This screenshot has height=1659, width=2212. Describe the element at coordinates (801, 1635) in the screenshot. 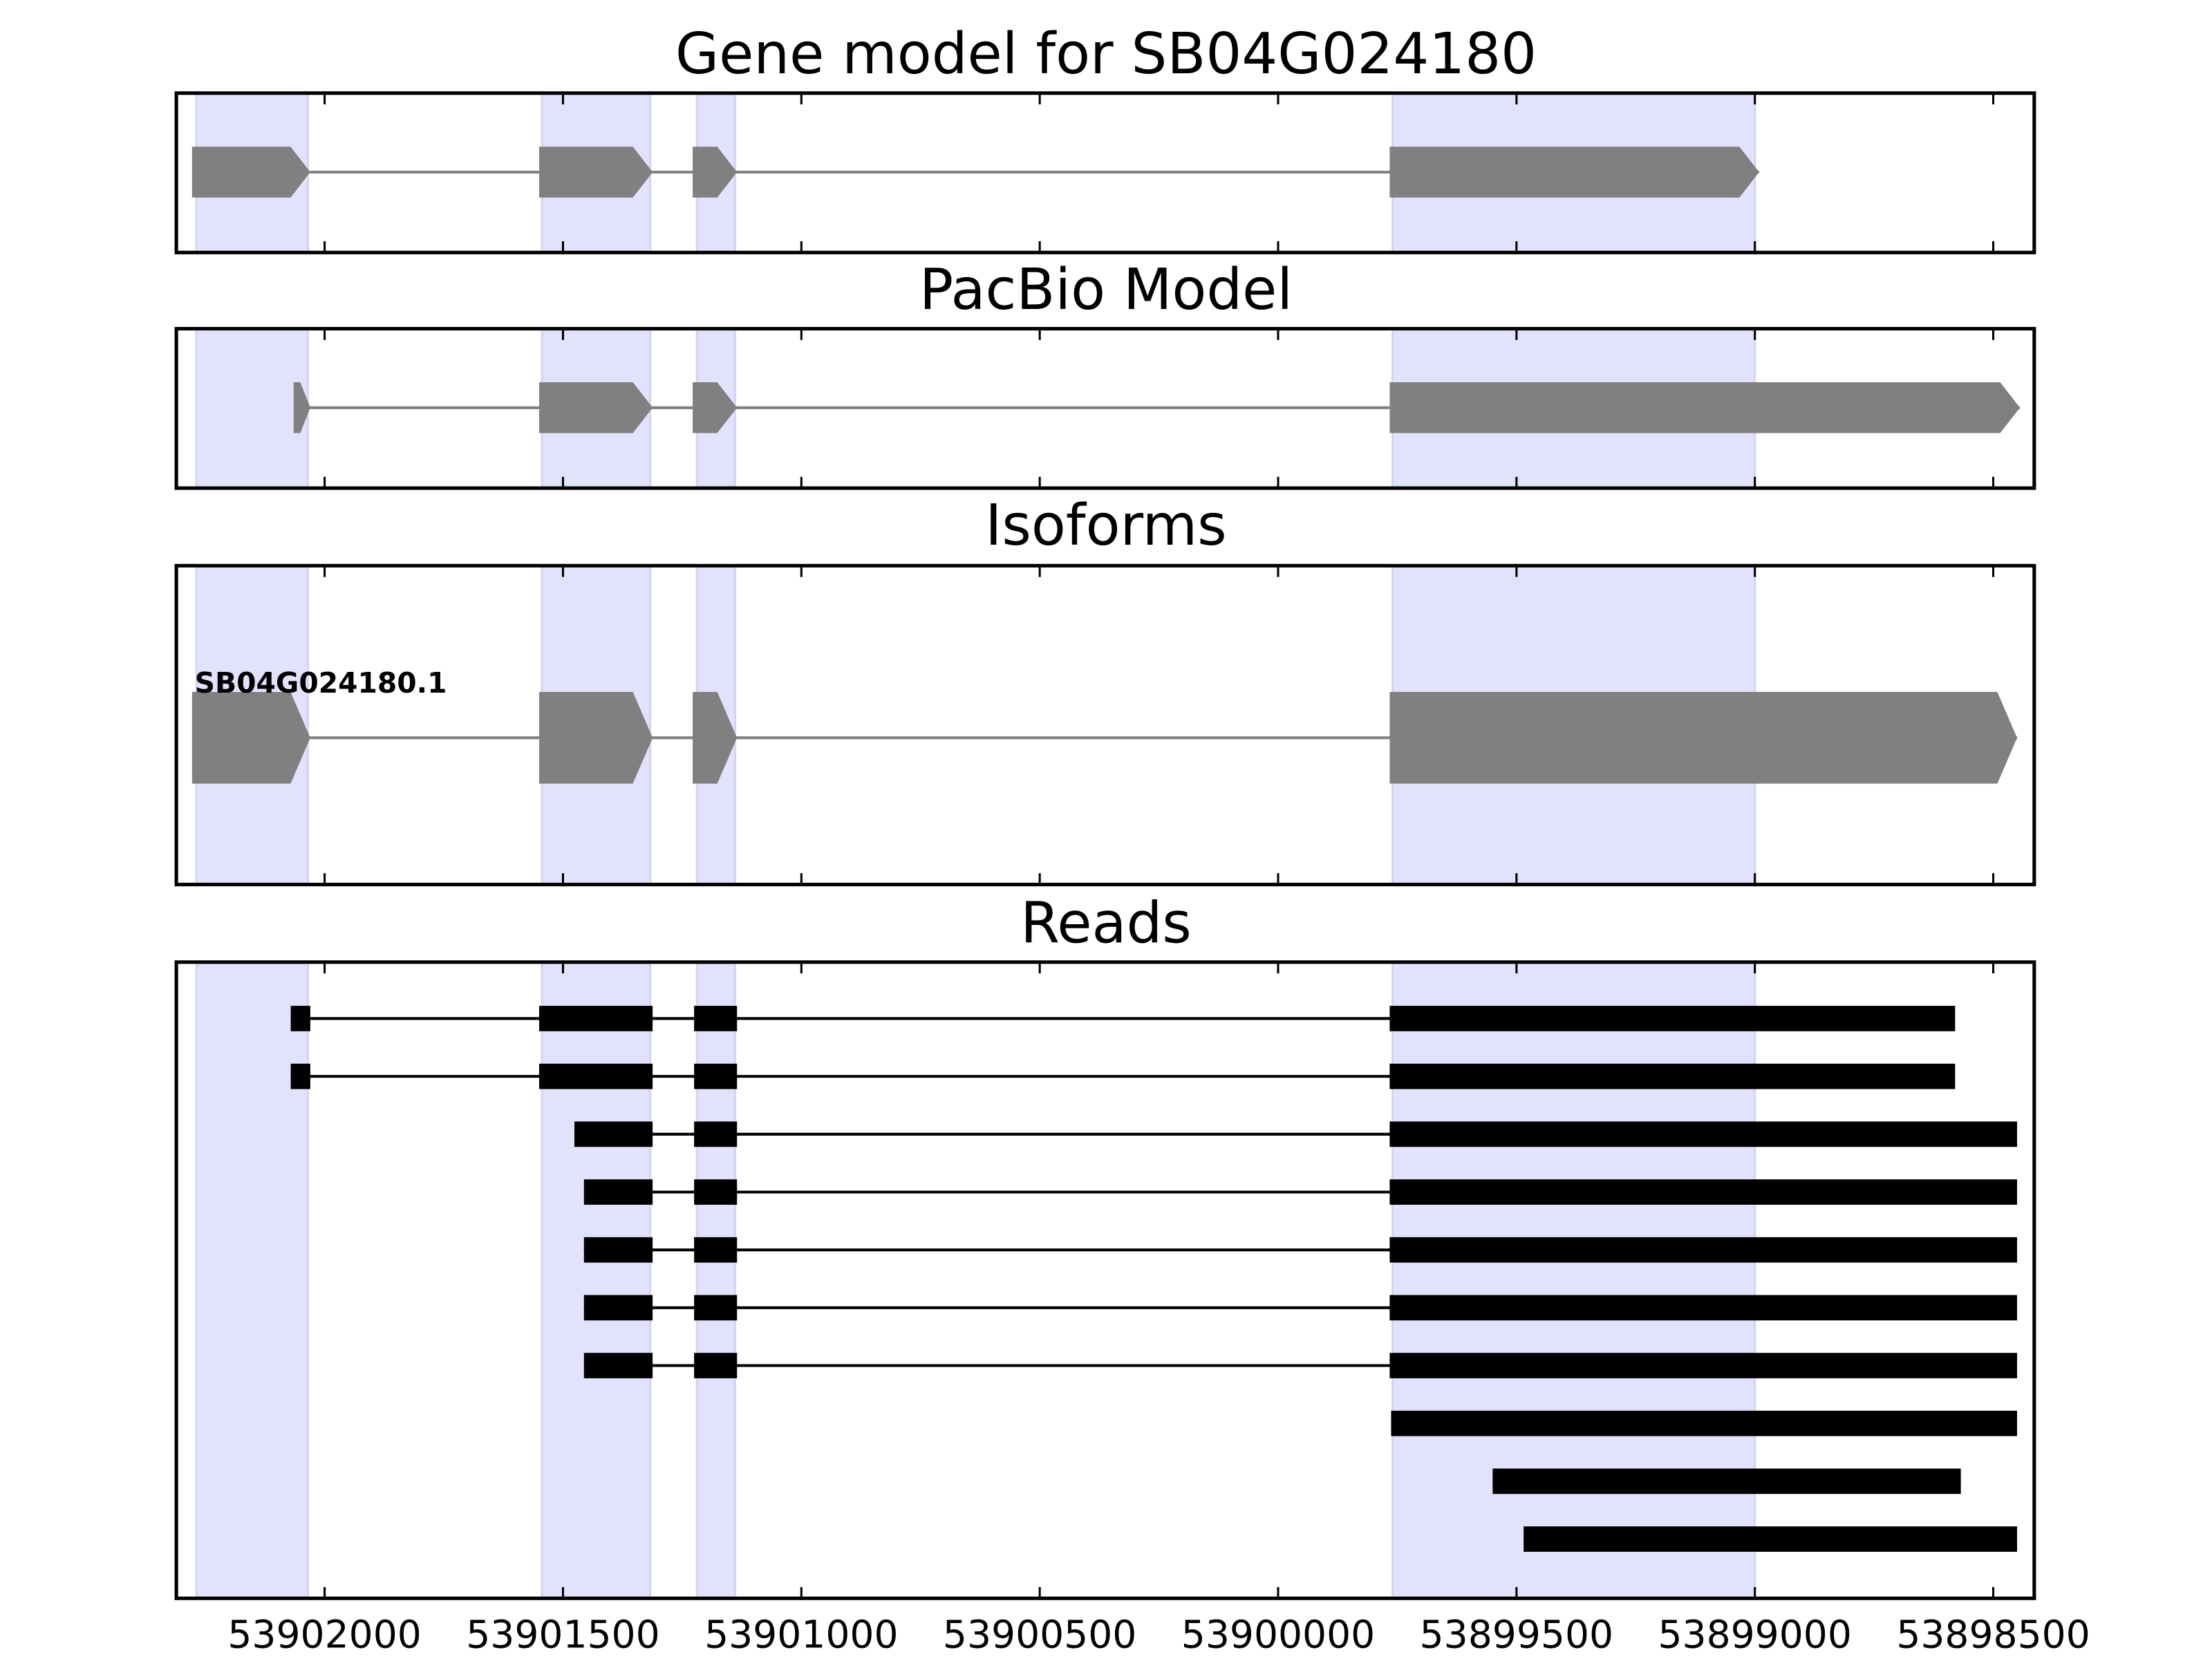

I see `tick-label: 53901000` at that location.